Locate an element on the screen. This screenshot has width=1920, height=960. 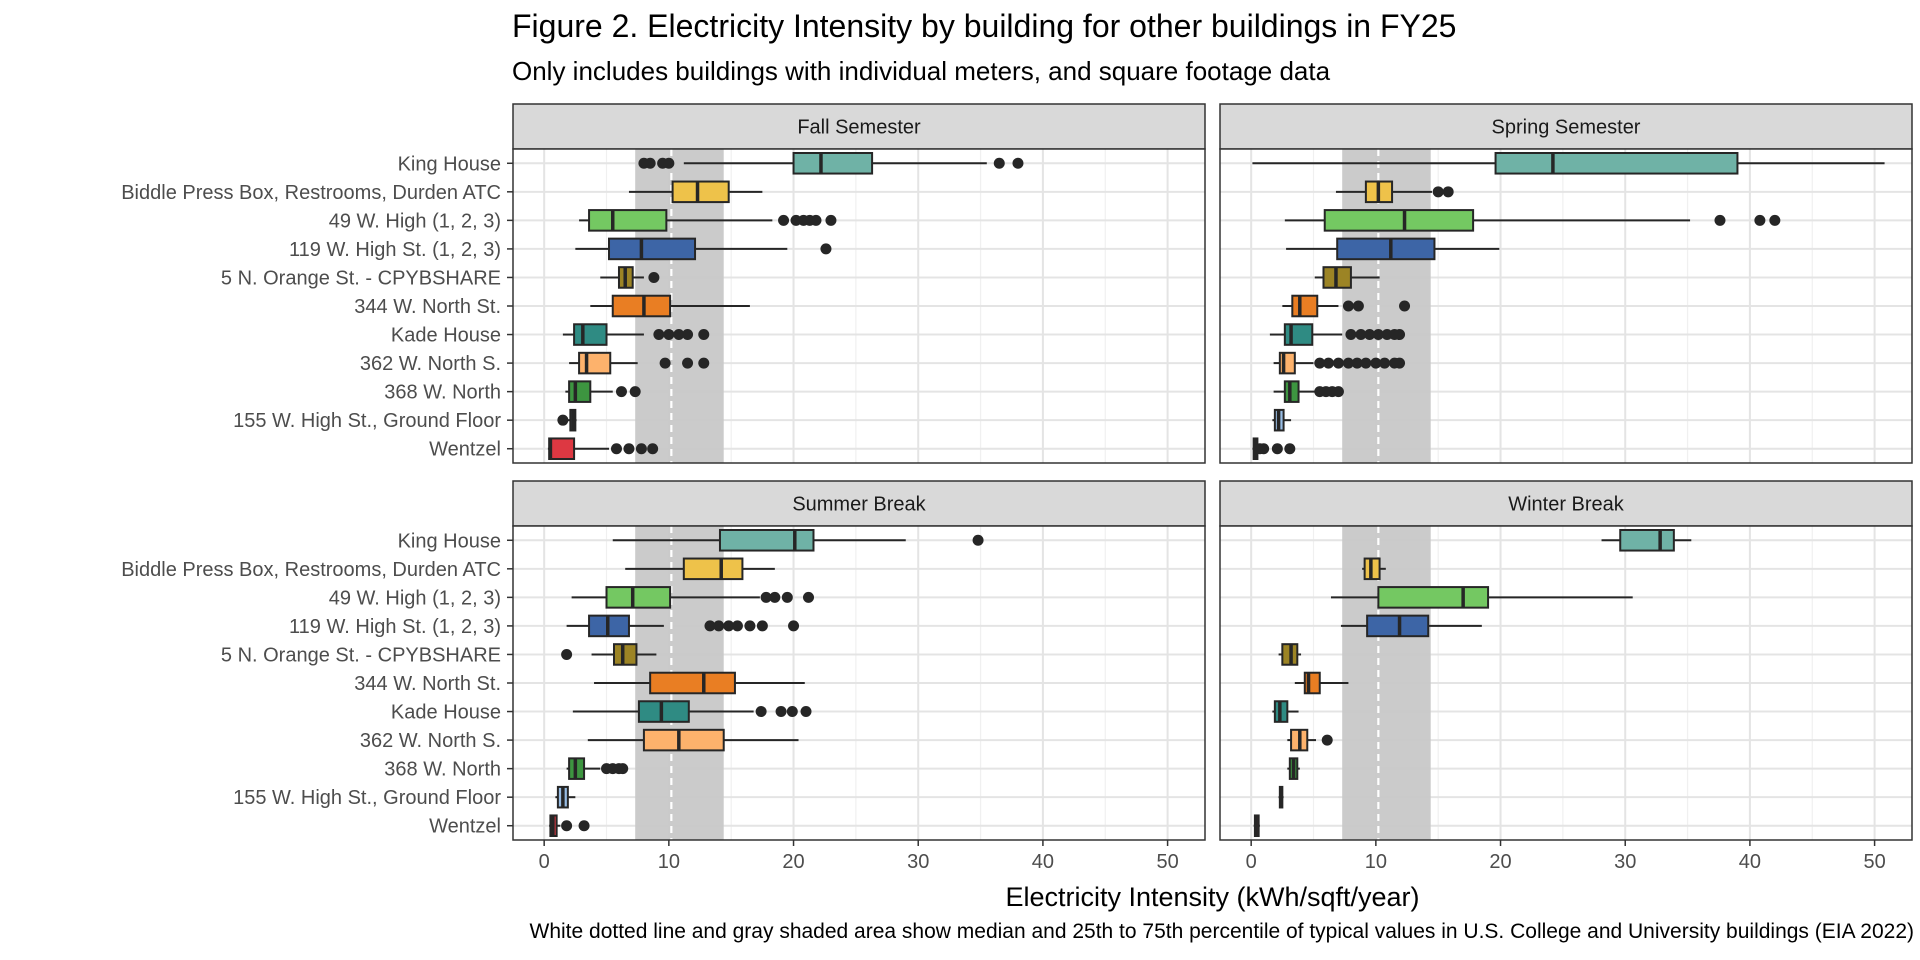
x-tick-label: 40 is located at coordinates (1043, 862).